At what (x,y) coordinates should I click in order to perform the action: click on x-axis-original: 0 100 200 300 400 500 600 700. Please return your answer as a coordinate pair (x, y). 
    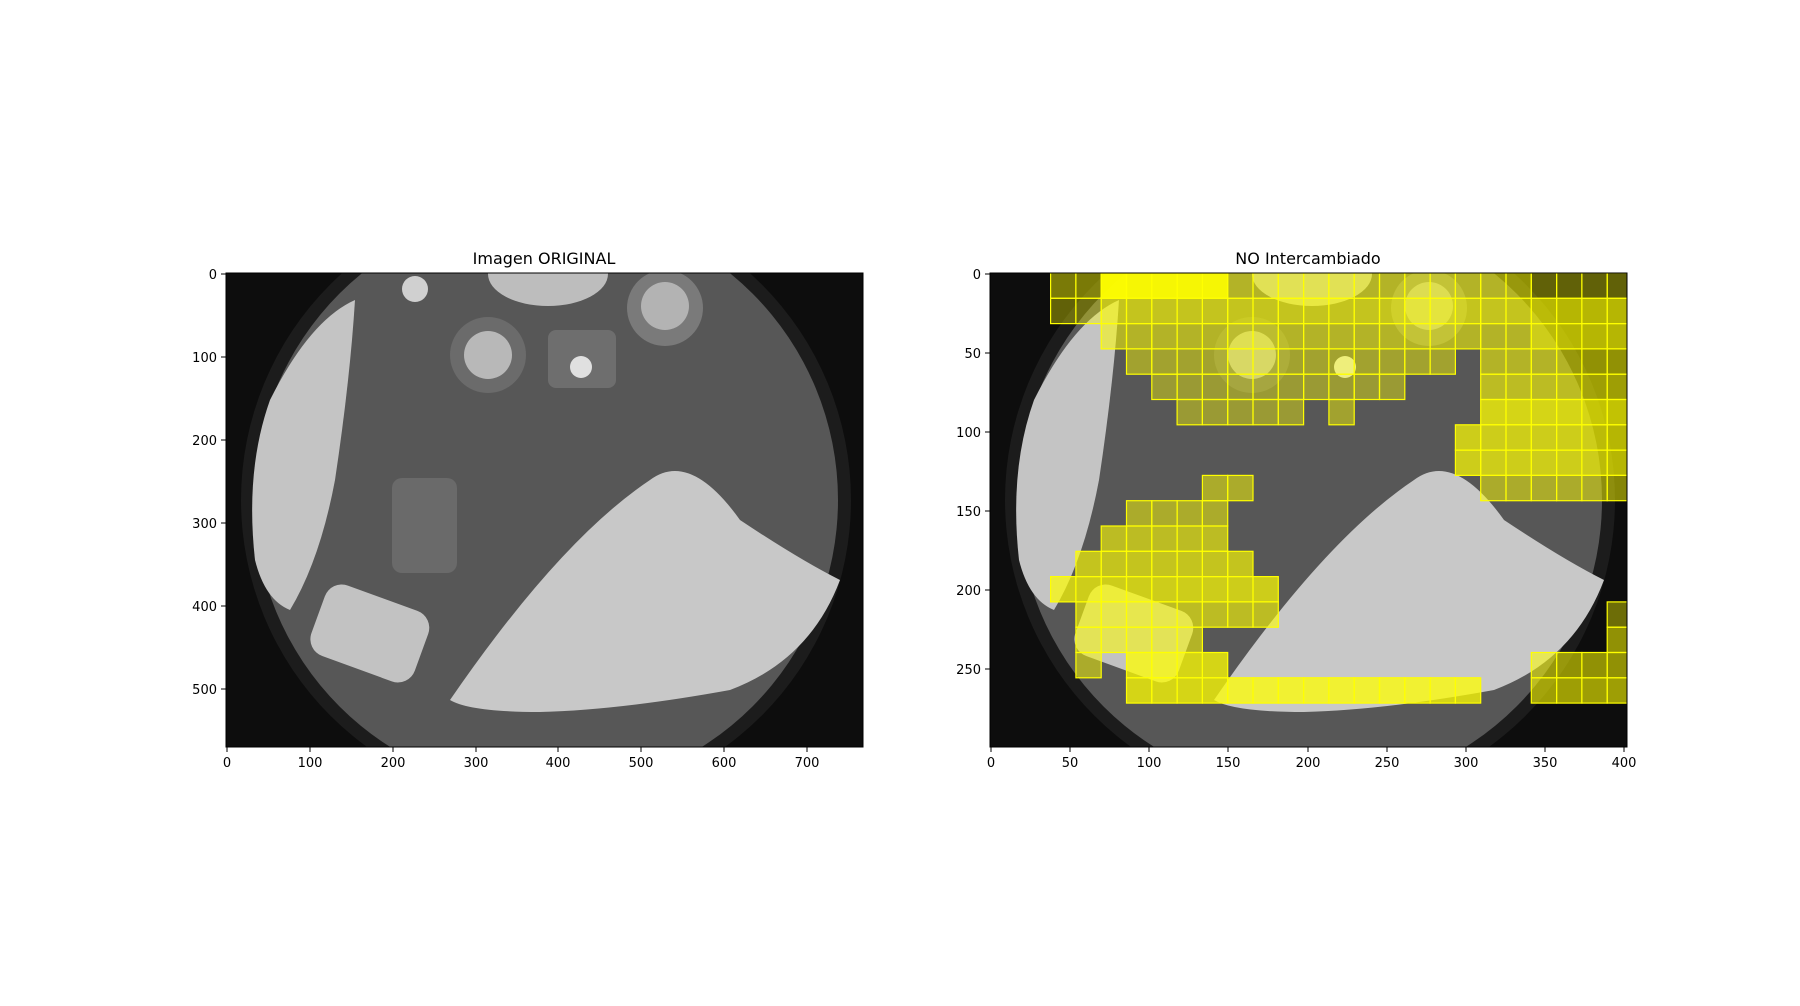
    Looking at the image, I should click on (521, 759).